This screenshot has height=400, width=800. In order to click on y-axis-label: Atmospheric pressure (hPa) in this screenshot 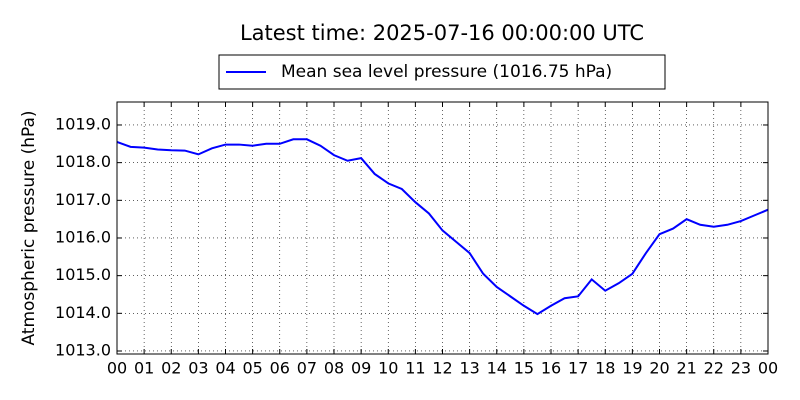, I will do `click(29, 227)`.